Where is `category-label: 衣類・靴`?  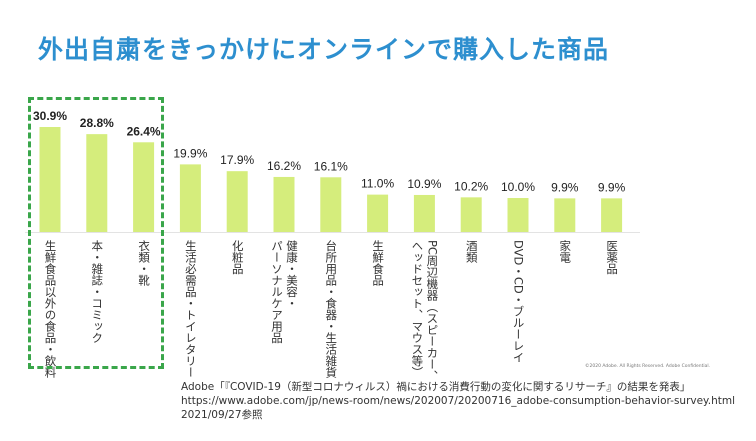
category-label: 衣類・靴 is located at coordinates (144, 263).